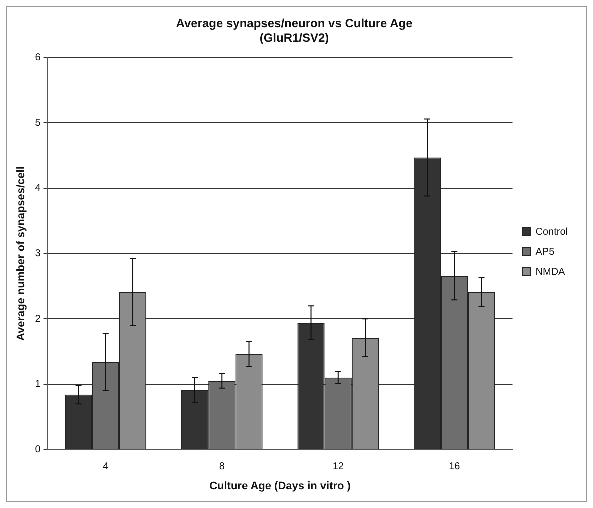  Describe the element at coordinates (38, 384) in the screenshot. I see `y-tick-label: 1` at that location.